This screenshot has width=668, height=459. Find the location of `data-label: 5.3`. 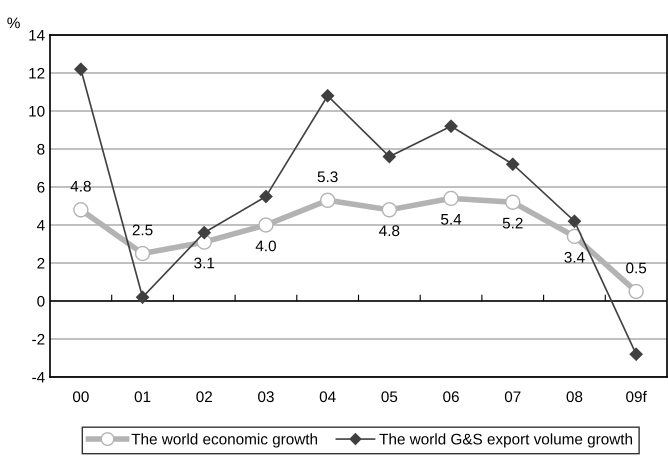

data-label: 5.3 is located at coordinates (328, 176).